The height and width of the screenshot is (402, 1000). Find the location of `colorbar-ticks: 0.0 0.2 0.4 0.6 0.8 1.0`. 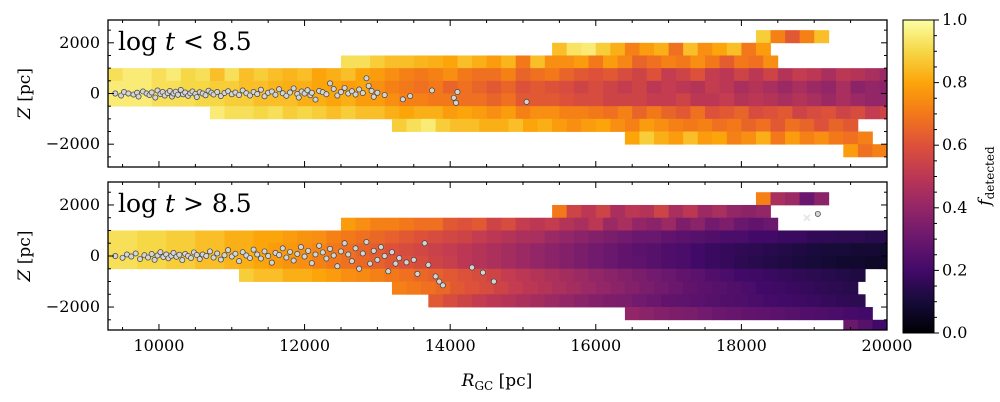

colorbar-ticks: 0.0 0.2 0.4 0.6 0.8 1.0 is located at coordinates (950, 176).